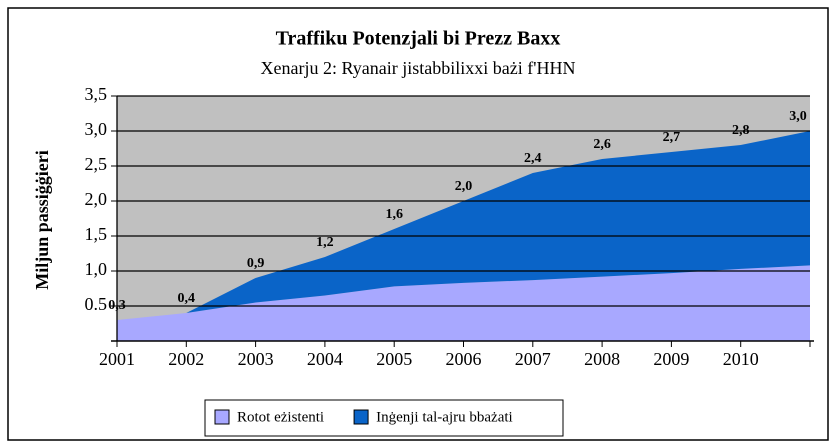  Describe the element at coordinates (463, 303) in the screenshot. I see `area` at that location.